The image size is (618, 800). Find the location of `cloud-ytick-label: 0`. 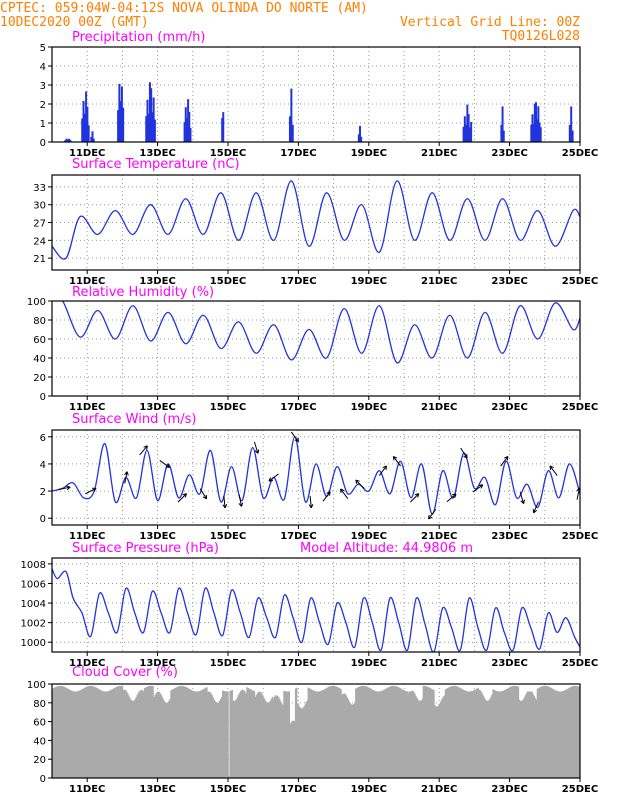

cloud-ytick-label: 0 is located at coordinates (43, 779).